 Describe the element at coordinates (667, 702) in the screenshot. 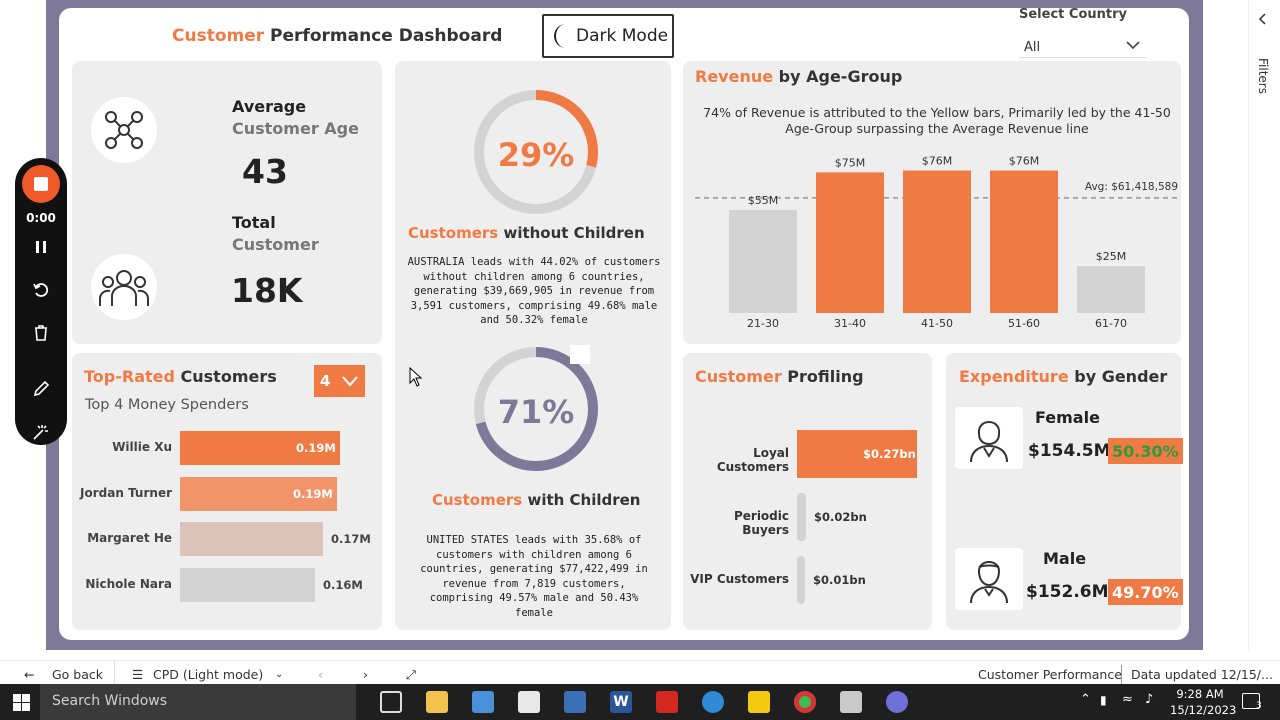

I see `acrobat-icon` at that location.